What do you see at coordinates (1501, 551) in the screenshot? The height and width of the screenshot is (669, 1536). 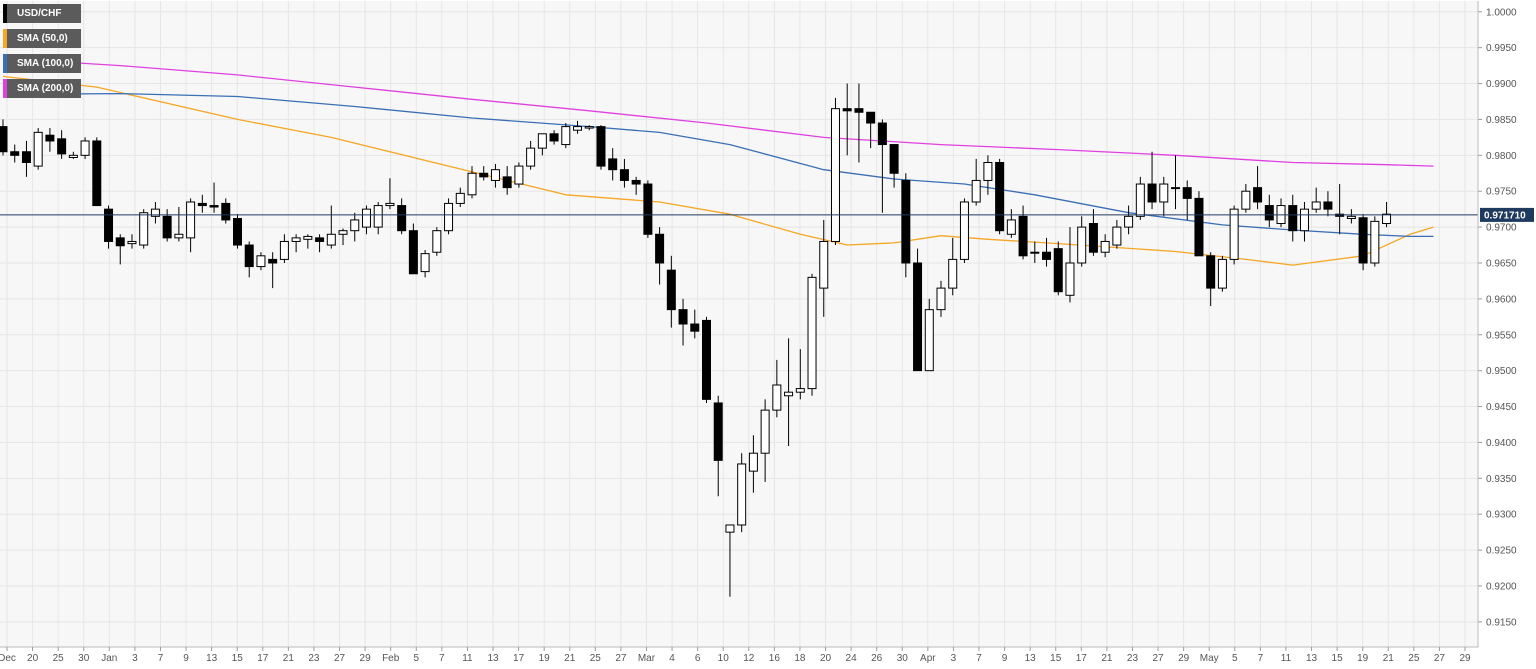 I see `y-tick-label: 0.9250` at bounding box center [1501, 551].